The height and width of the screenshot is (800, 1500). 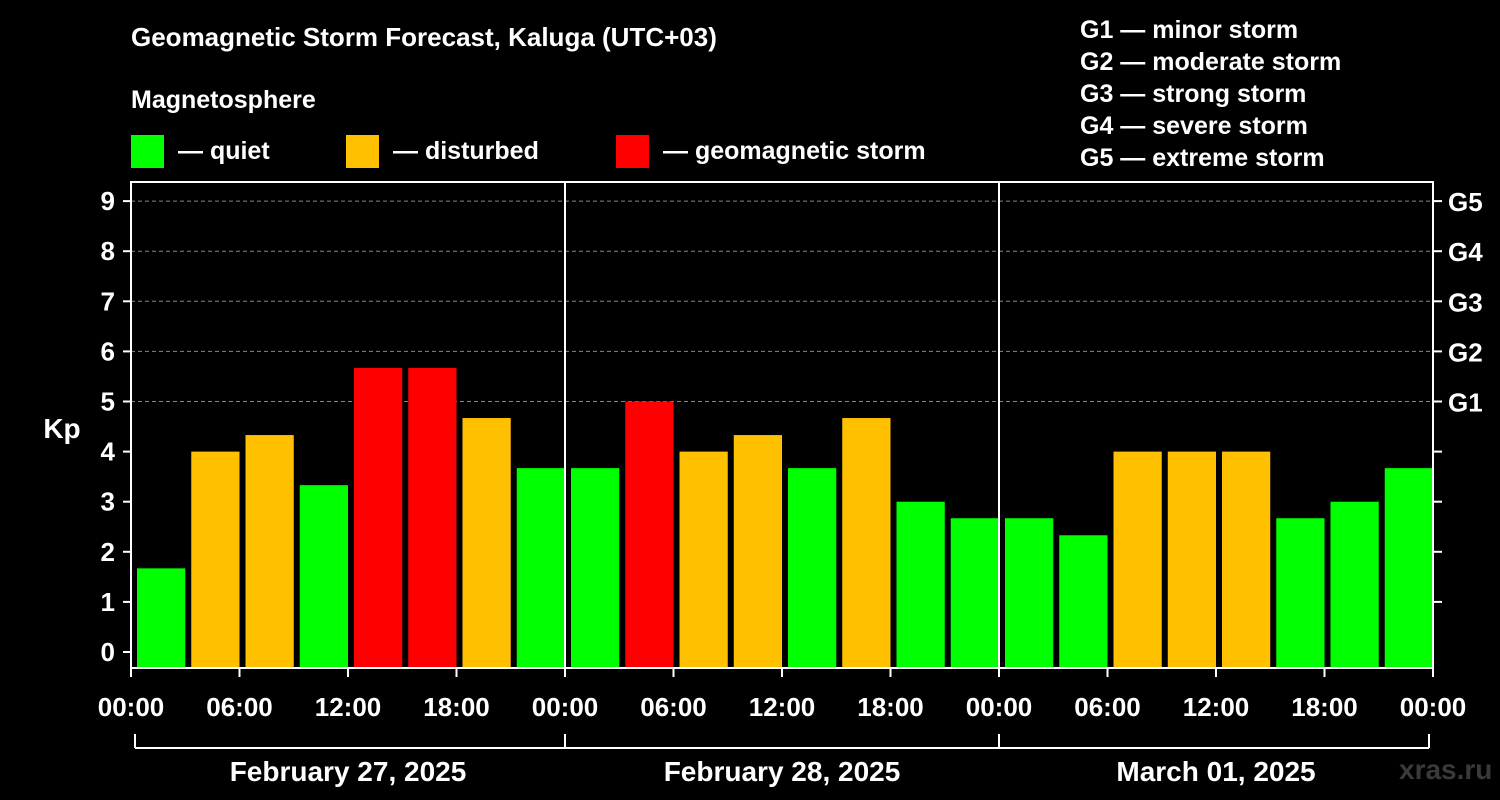 What do you see at coordinates (1194, 126) in the screenshot?
I see `g-scale-g4: G4 — severe storm` at bounding box center [1194, 126].